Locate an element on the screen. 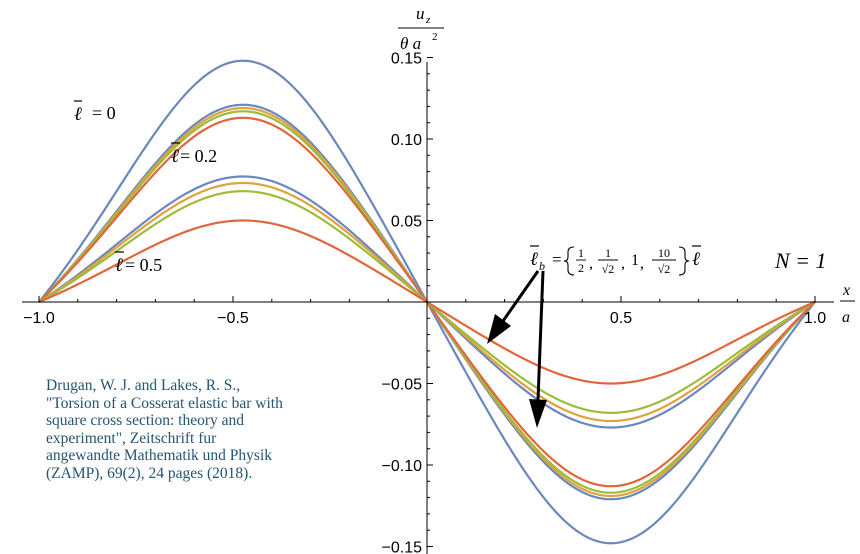 This screenshot has height=554, width=860. fraction-2-numerator: 1 is located at coordinates (608, 253).